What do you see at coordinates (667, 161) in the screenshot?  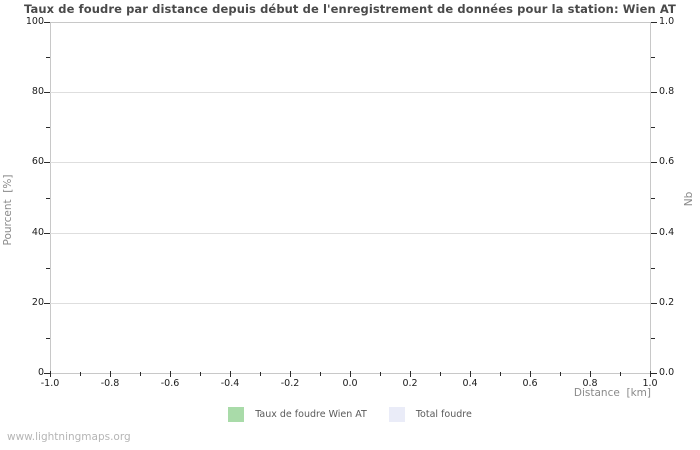 I see `y-axis-tick-label: 0.6` at bounding box center [667, 161].